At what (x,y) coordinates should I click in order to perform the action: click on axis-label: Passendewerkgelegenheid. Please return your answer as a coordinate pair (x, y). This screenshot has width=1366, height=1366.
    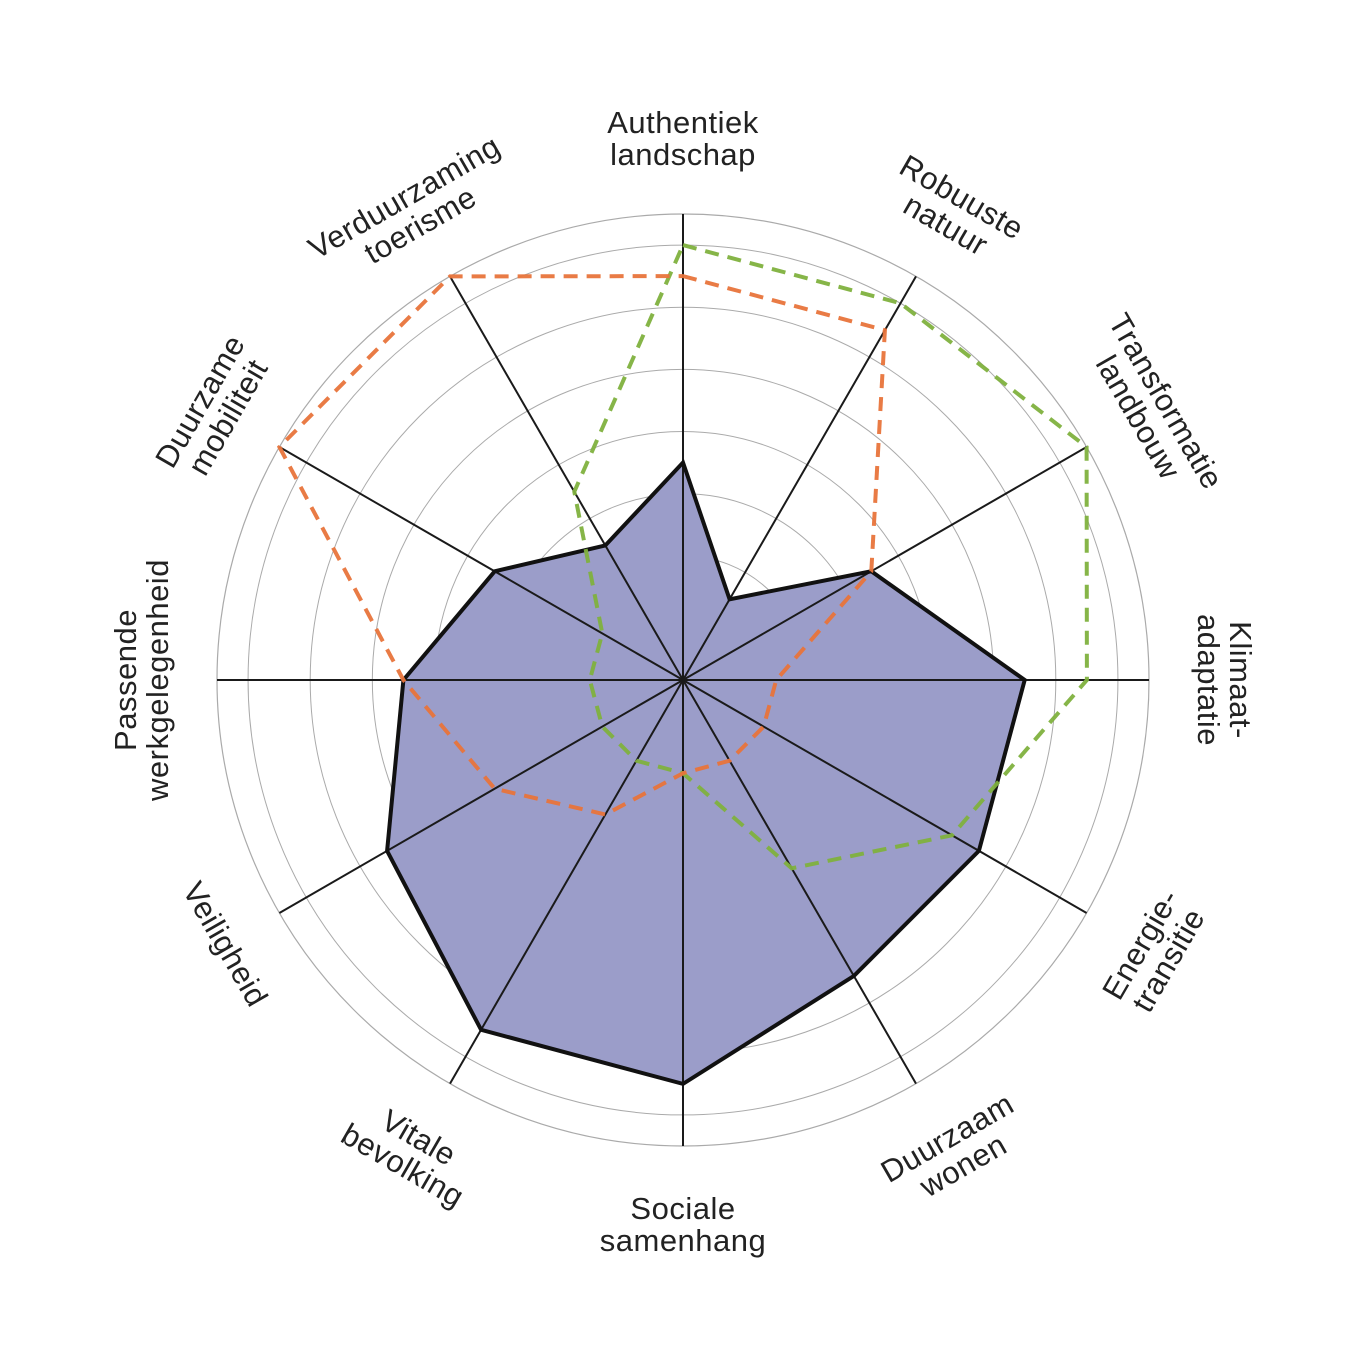
    Looking at the image, I should click on (141, 680).